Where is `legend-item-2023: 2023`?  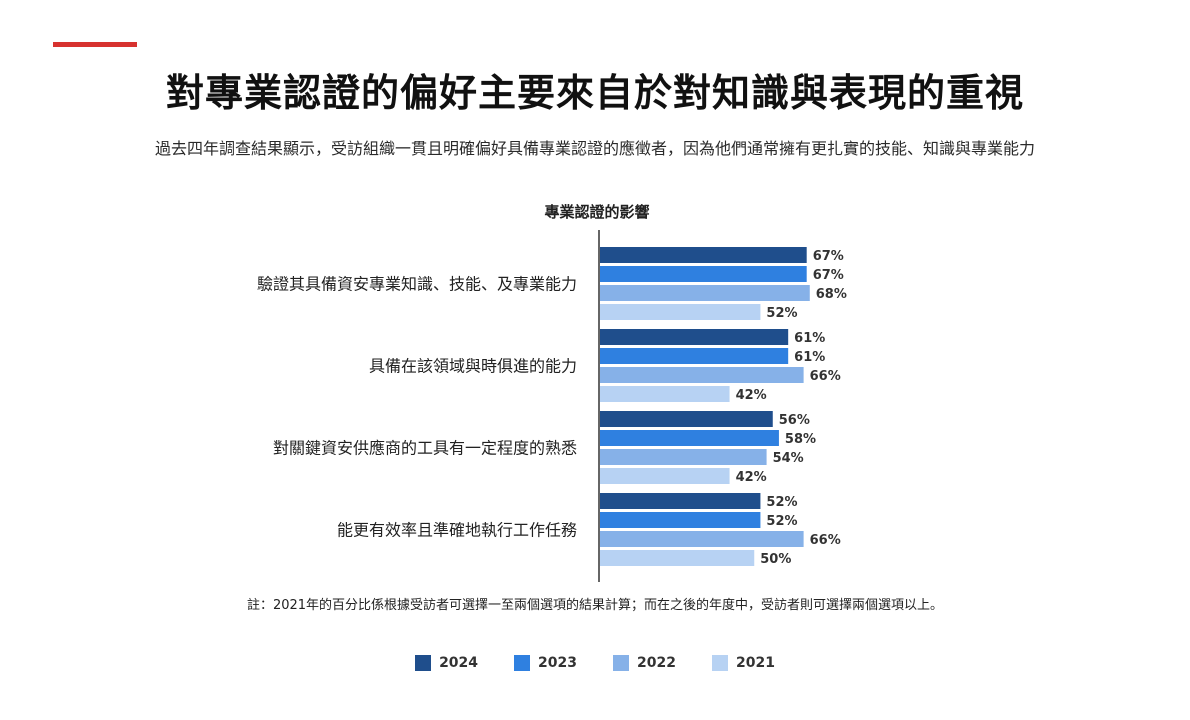 legend-item-2023: 2023 is located at coordinates (545, 663).